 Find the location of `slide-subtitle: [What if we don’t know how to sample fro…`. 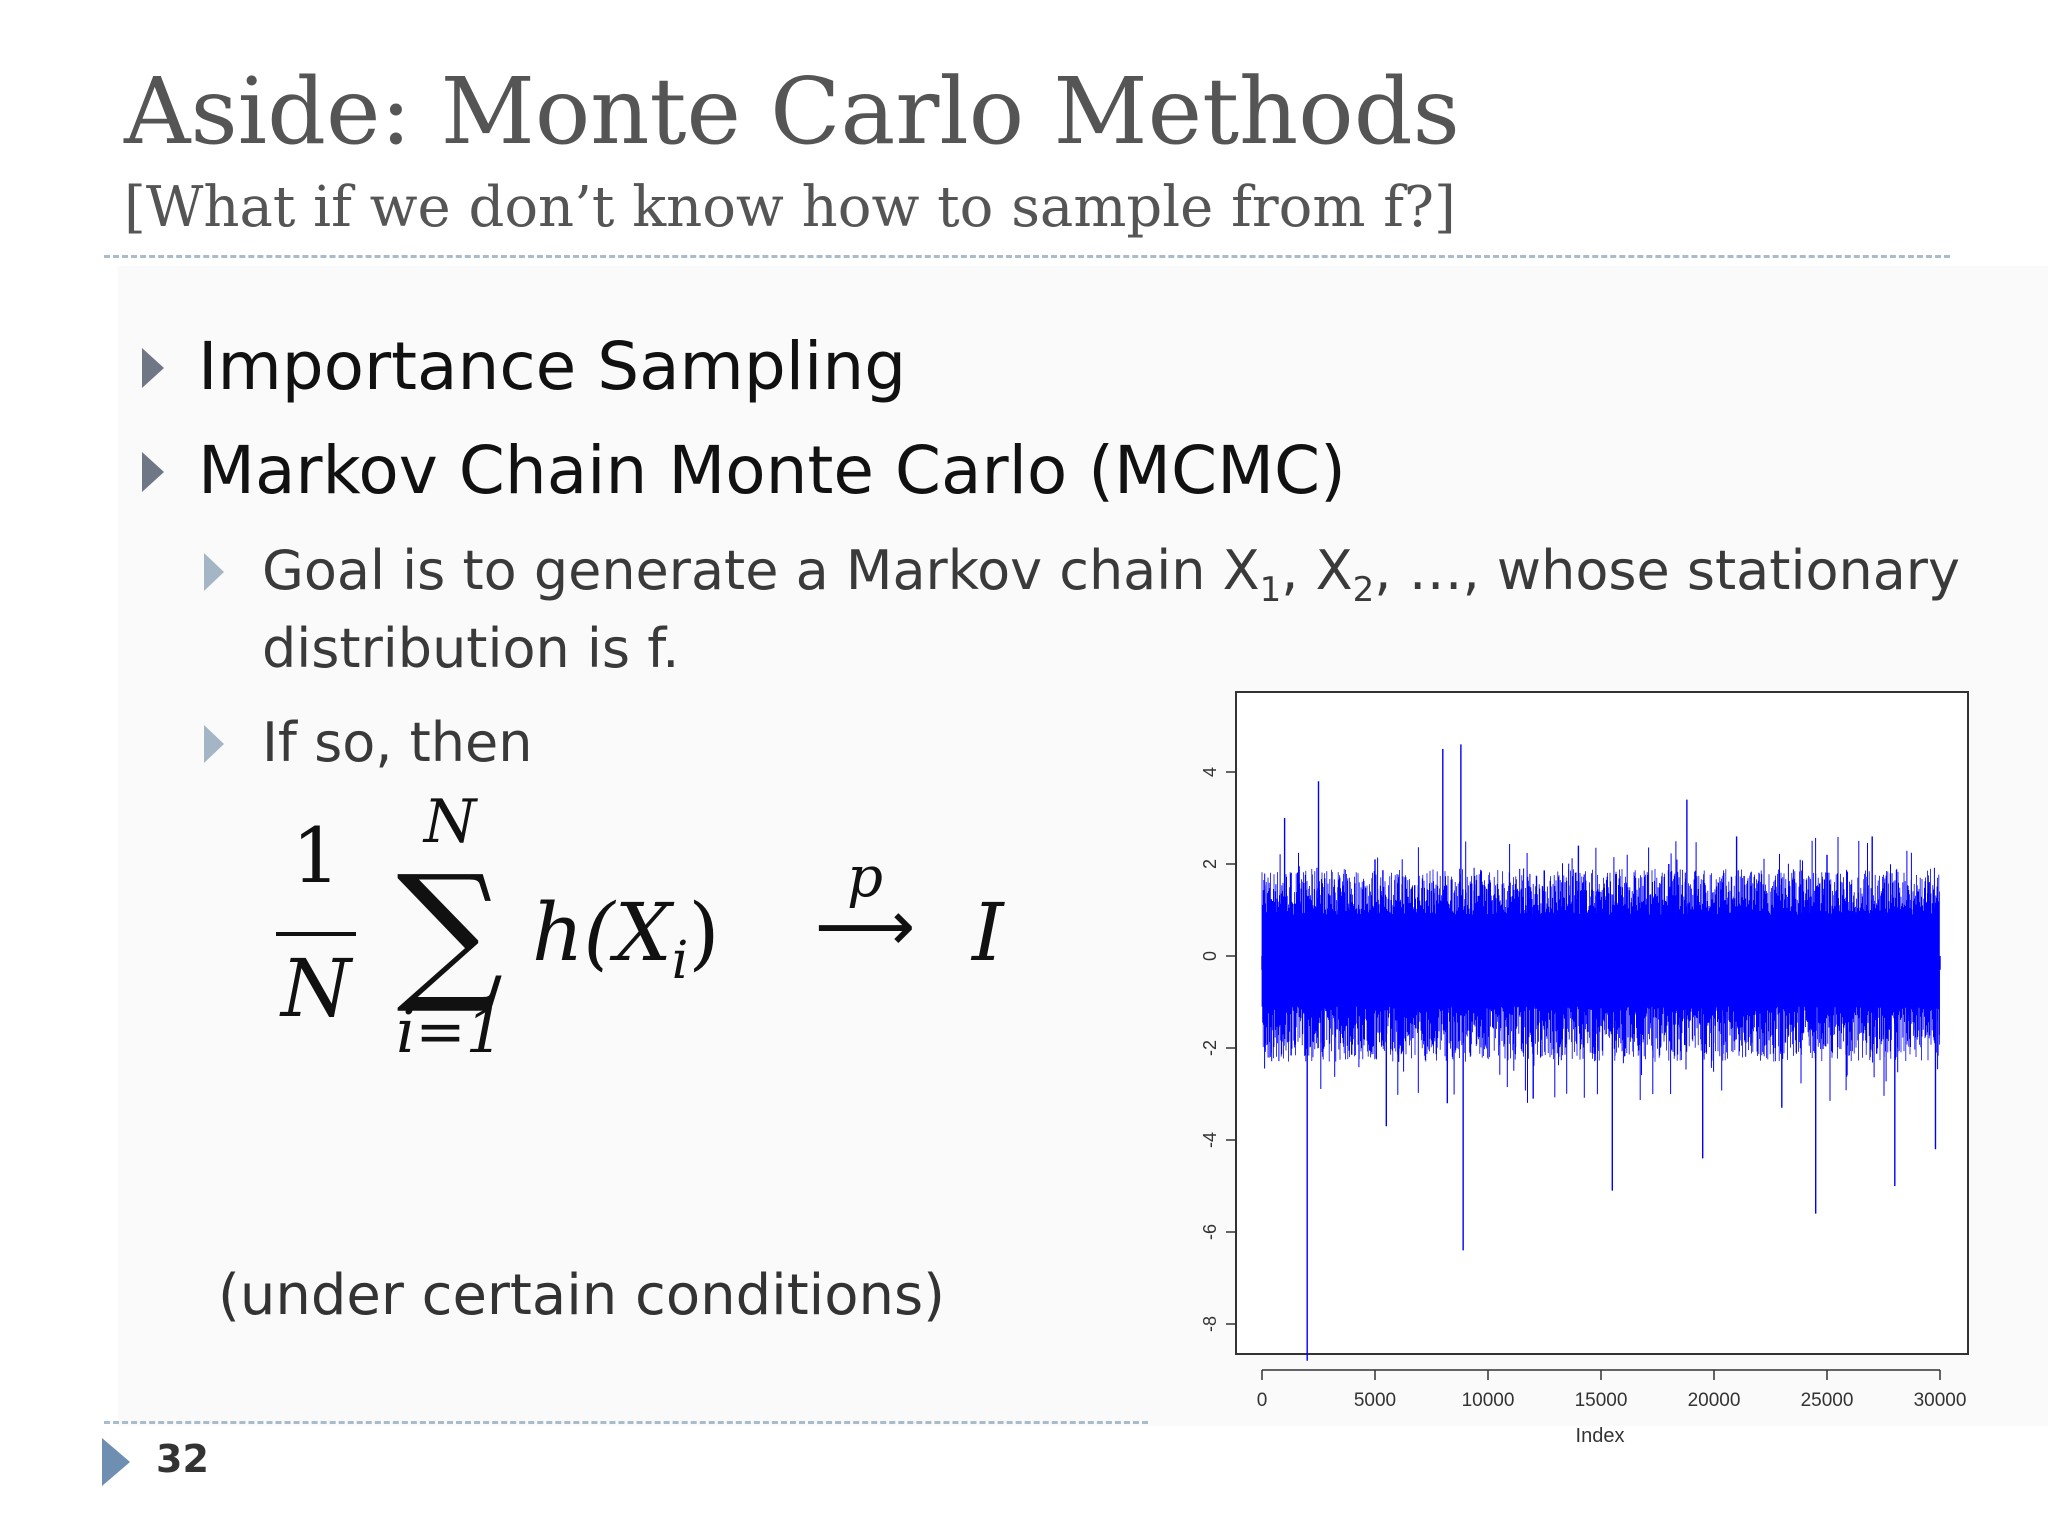

slide-subtitle: [What if we don’t know how to sample fro… is located at coordinates (790, 207).